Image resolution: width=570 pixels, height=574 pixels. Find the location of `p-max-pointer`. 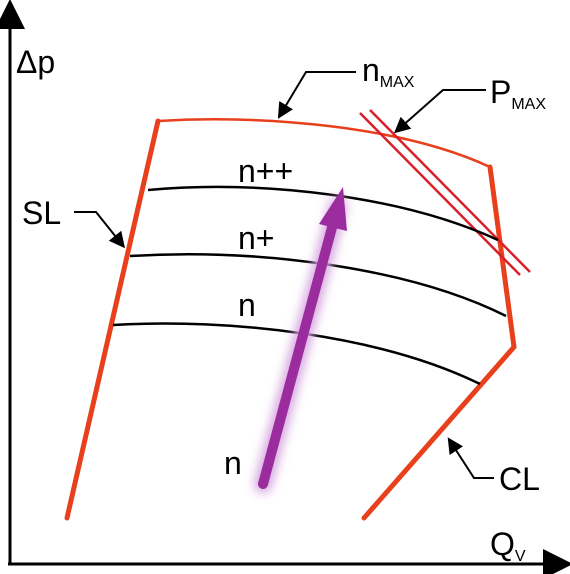

p-max-pointer is located at coordinates (440, 111).